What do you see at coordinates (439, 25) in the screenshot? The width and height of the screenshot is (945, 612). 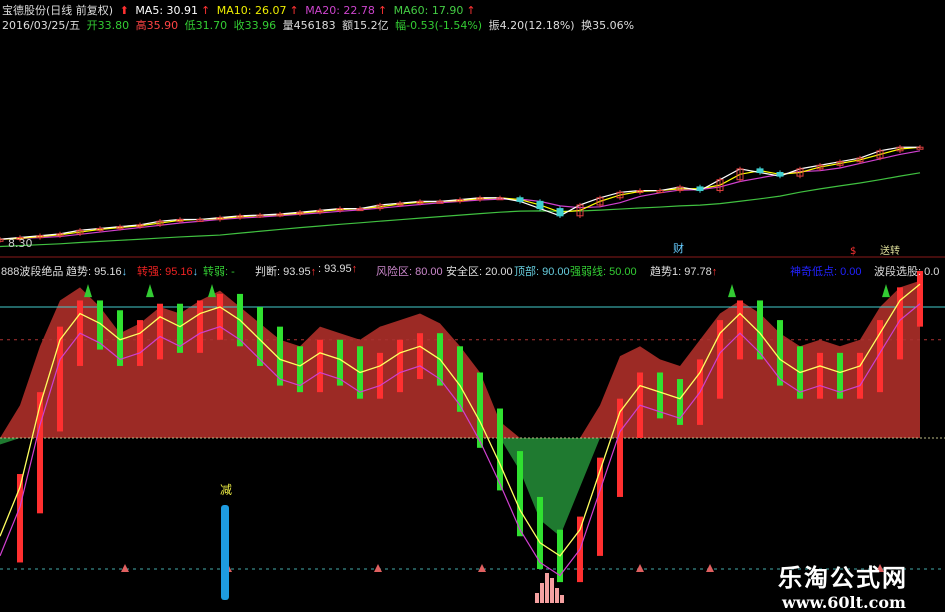 I see `change: 幅-0.53(-1.54%)` at bounding box center [439, 25].